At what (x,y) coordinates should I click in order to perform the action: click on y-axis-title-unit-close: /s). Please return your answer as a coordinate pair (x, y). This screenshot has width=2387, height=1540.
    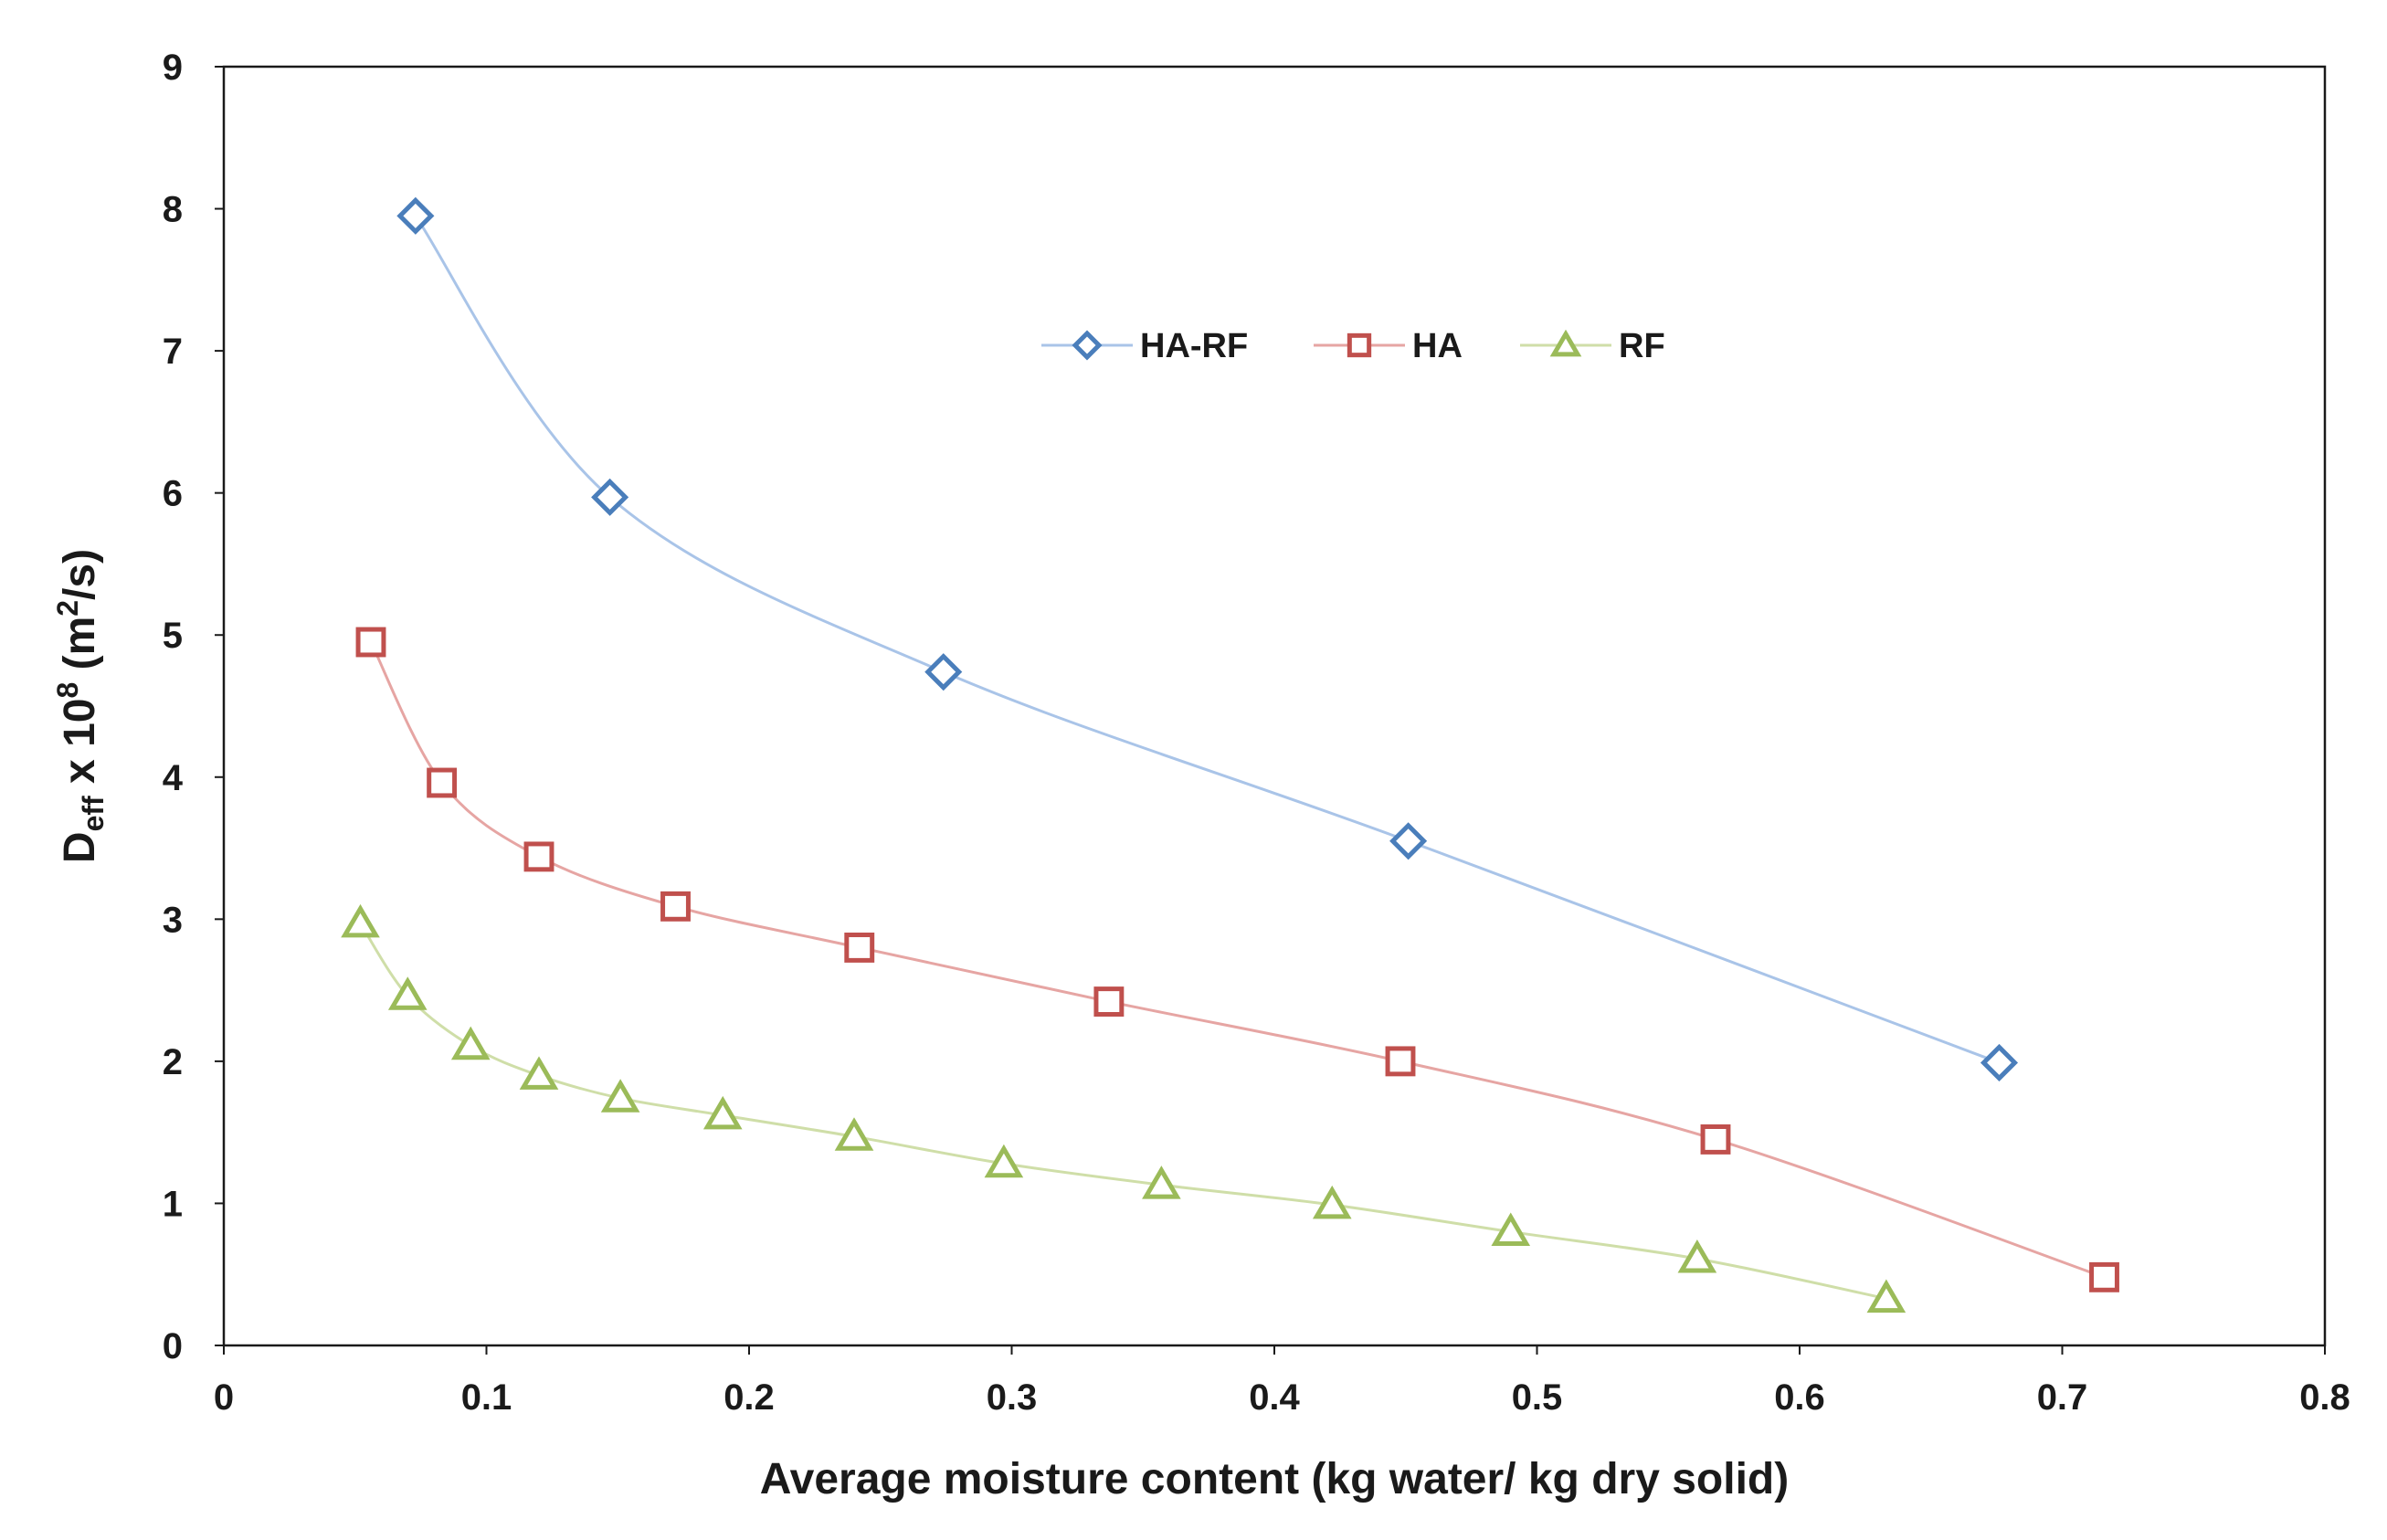
    Looking at the image, I should click on (80, 574).